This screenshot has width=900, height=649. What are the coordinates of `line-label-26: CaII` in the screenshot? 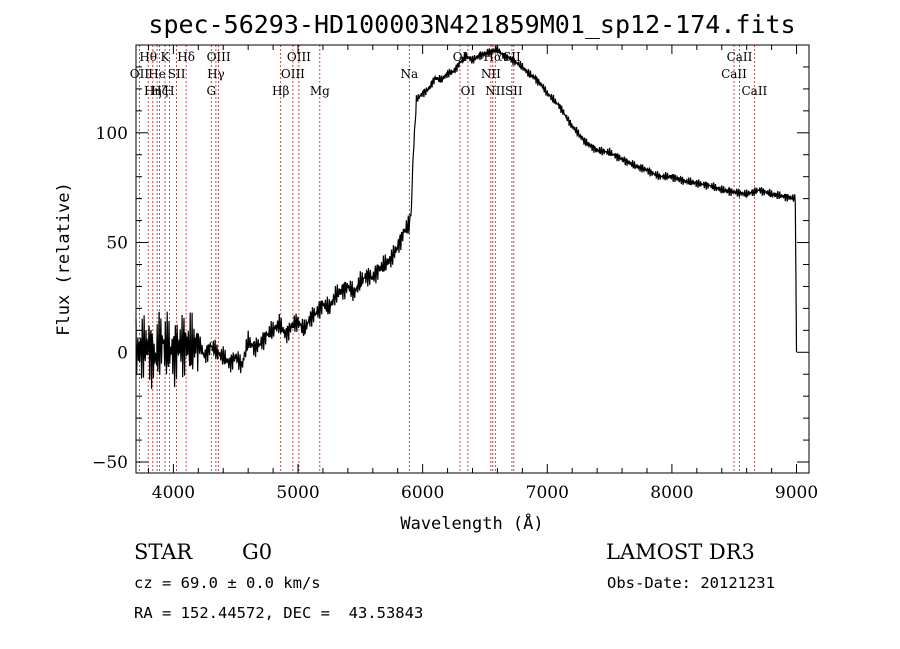 It's located at (754, 91).